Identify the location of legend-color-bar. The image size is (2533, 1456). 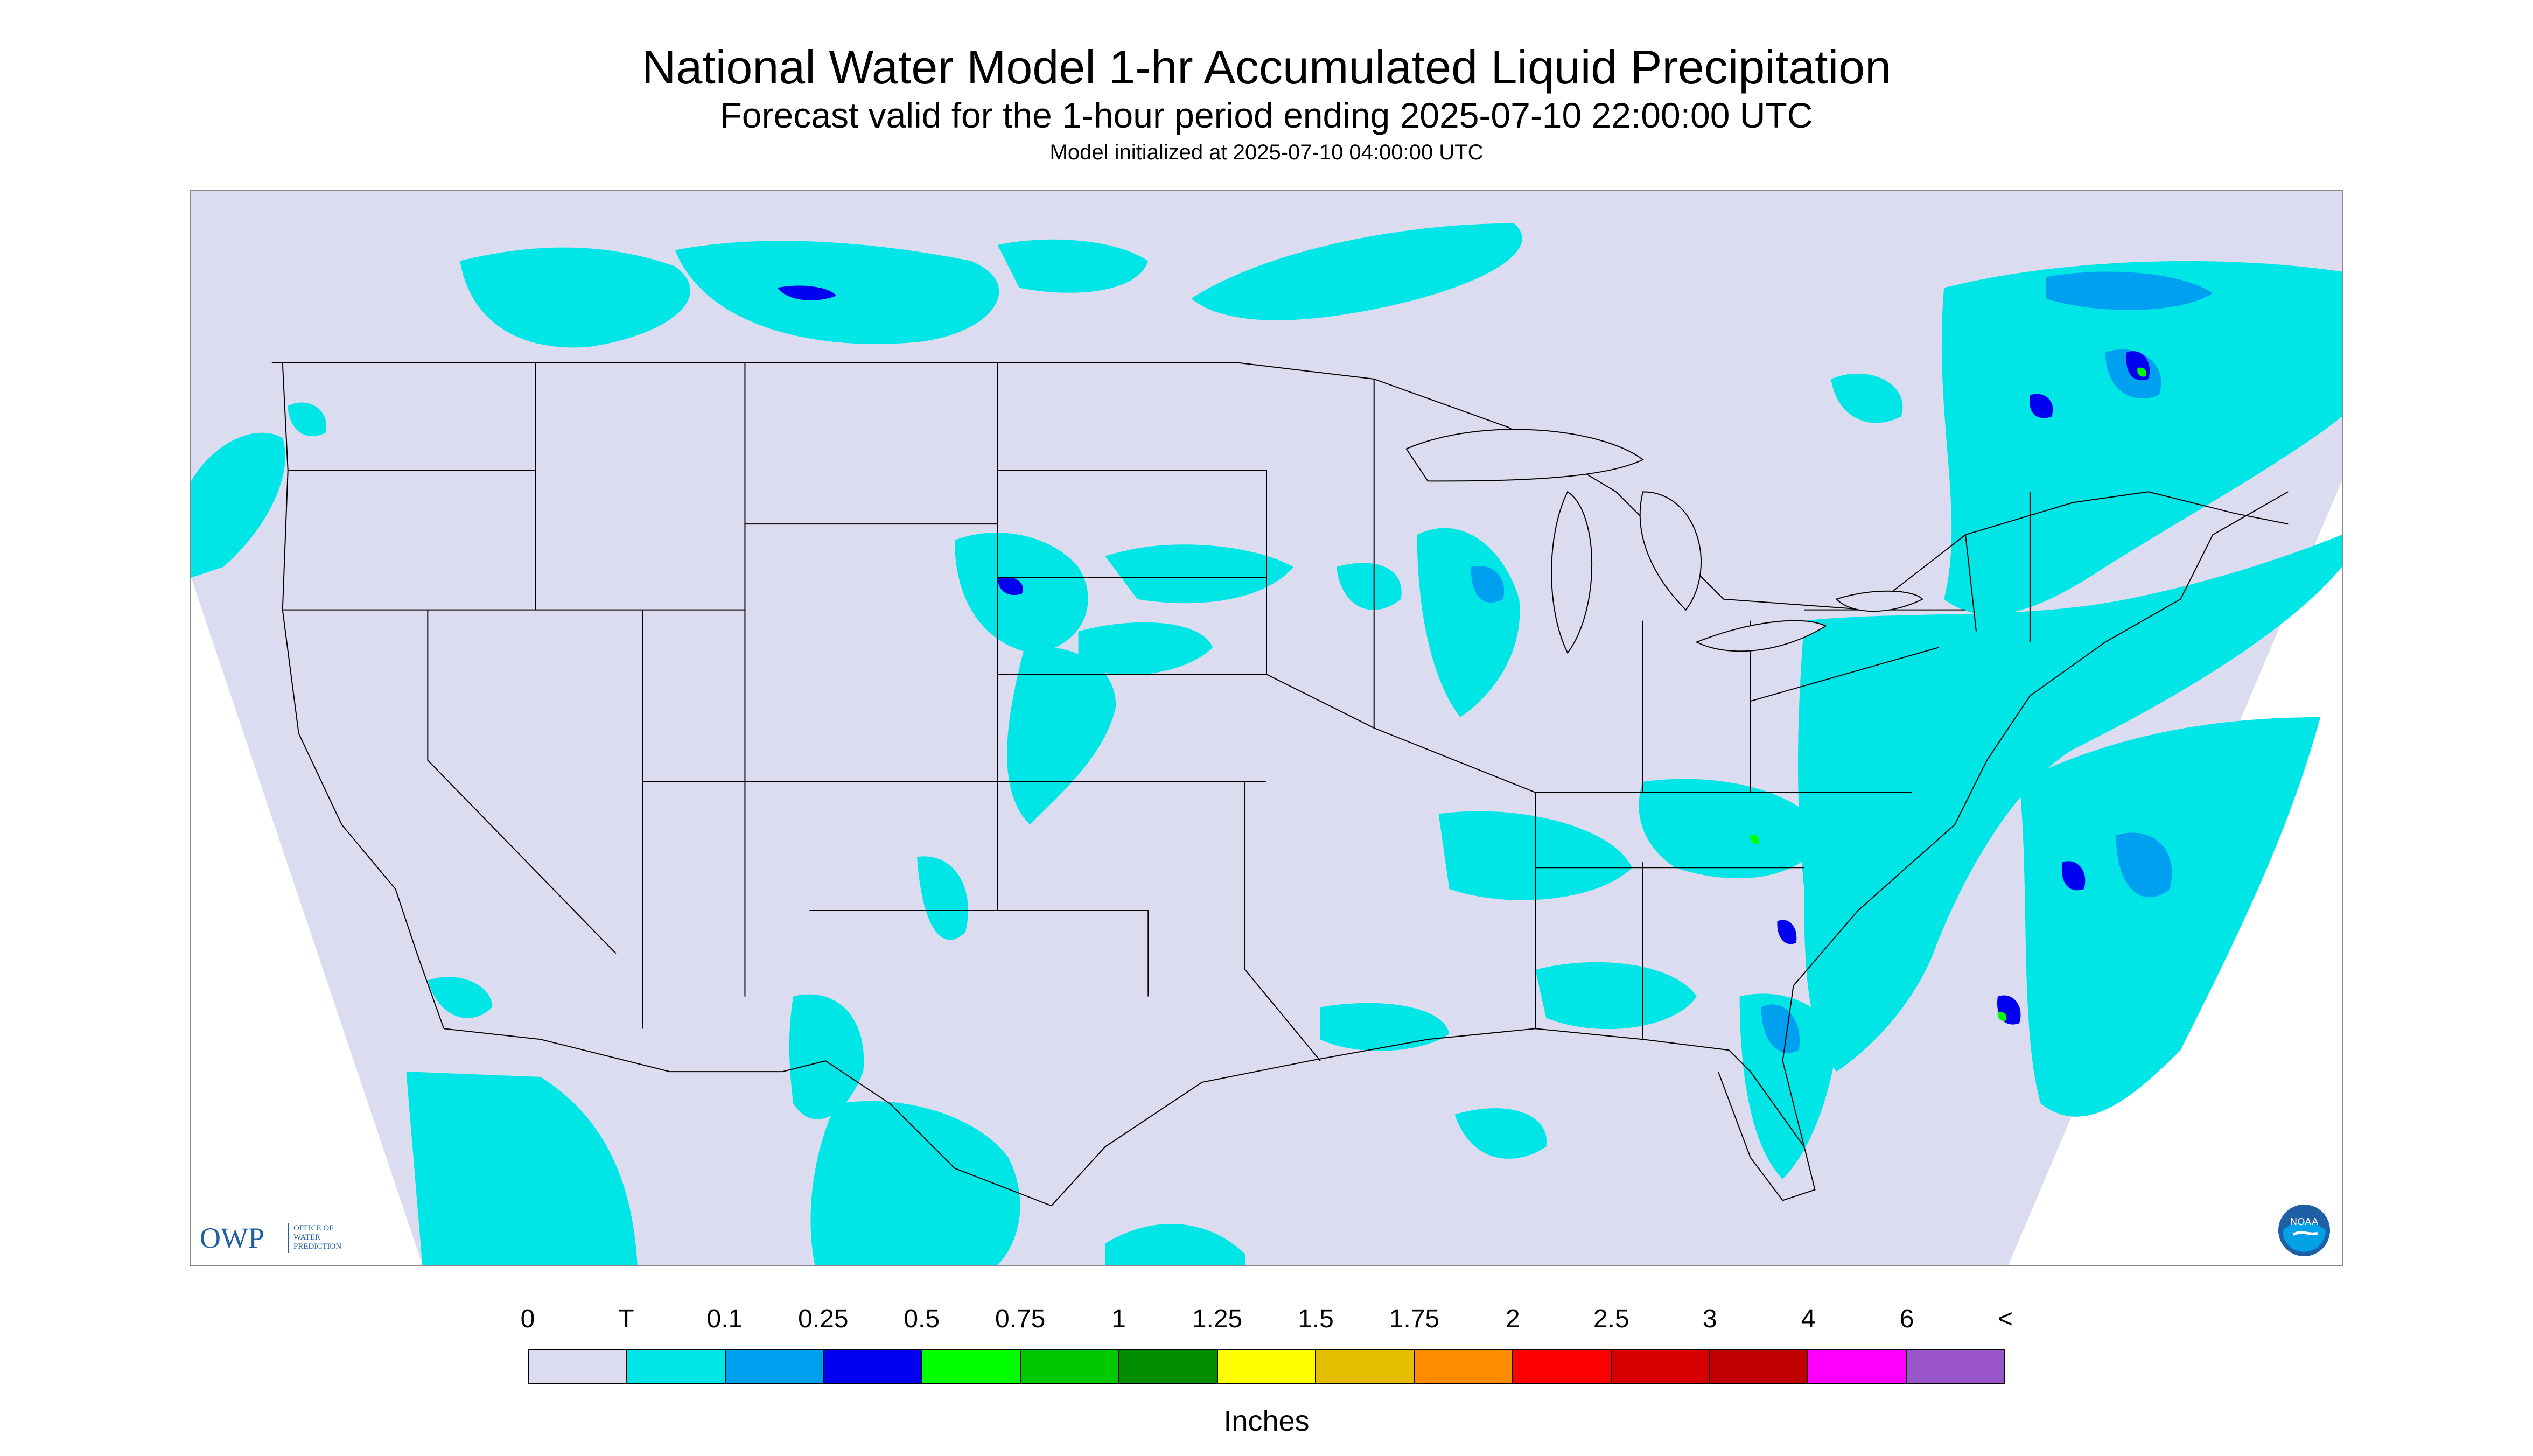
(1266, 1366).